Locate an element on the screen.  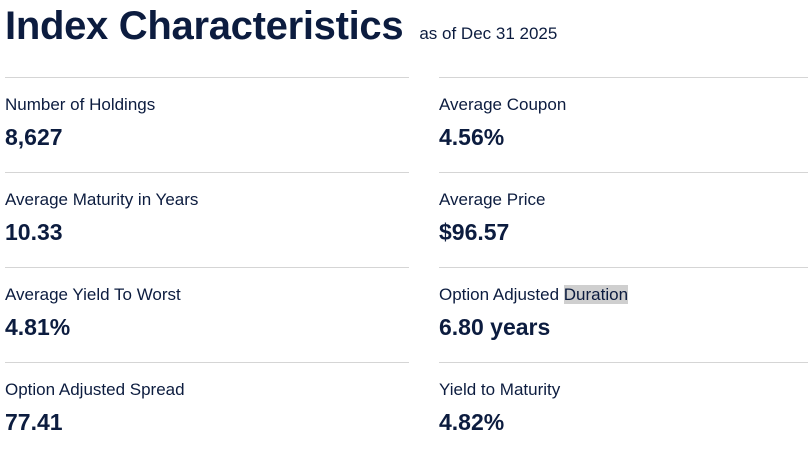
characteristic-value: 8,627 is located at coordinates (34, 137).